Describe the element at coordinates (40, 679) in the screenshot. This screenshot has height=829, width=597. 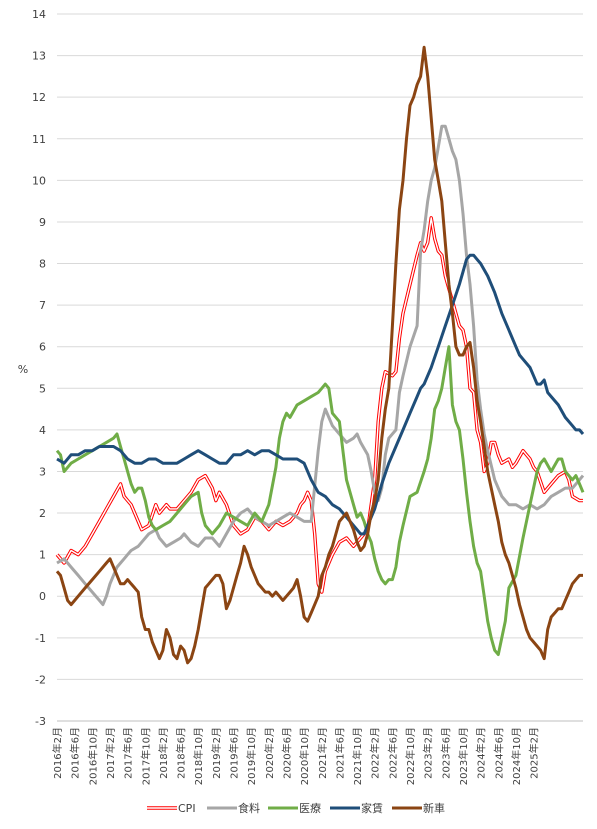
I see `y-tick-label: -2` at that location.